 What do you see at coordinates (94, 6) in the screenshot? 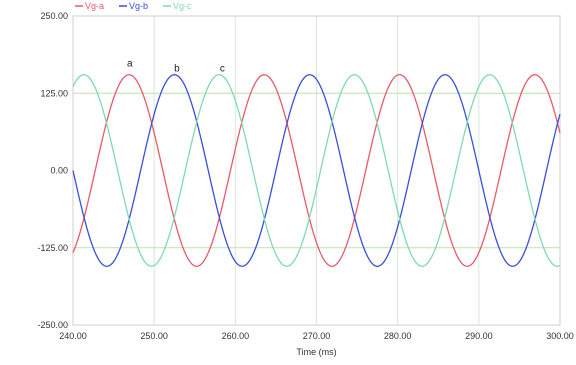
I see `legend-entry: Vg-a` at bounding box center [94, 6].